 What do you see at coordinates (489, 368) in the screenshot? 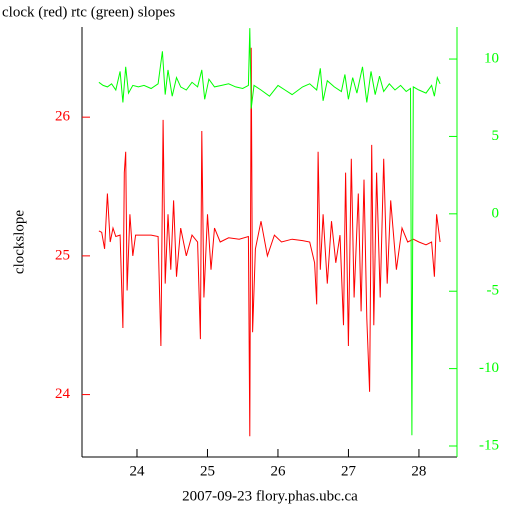
I see `y2-tick-label: -10` at bounding box center [489, 368].